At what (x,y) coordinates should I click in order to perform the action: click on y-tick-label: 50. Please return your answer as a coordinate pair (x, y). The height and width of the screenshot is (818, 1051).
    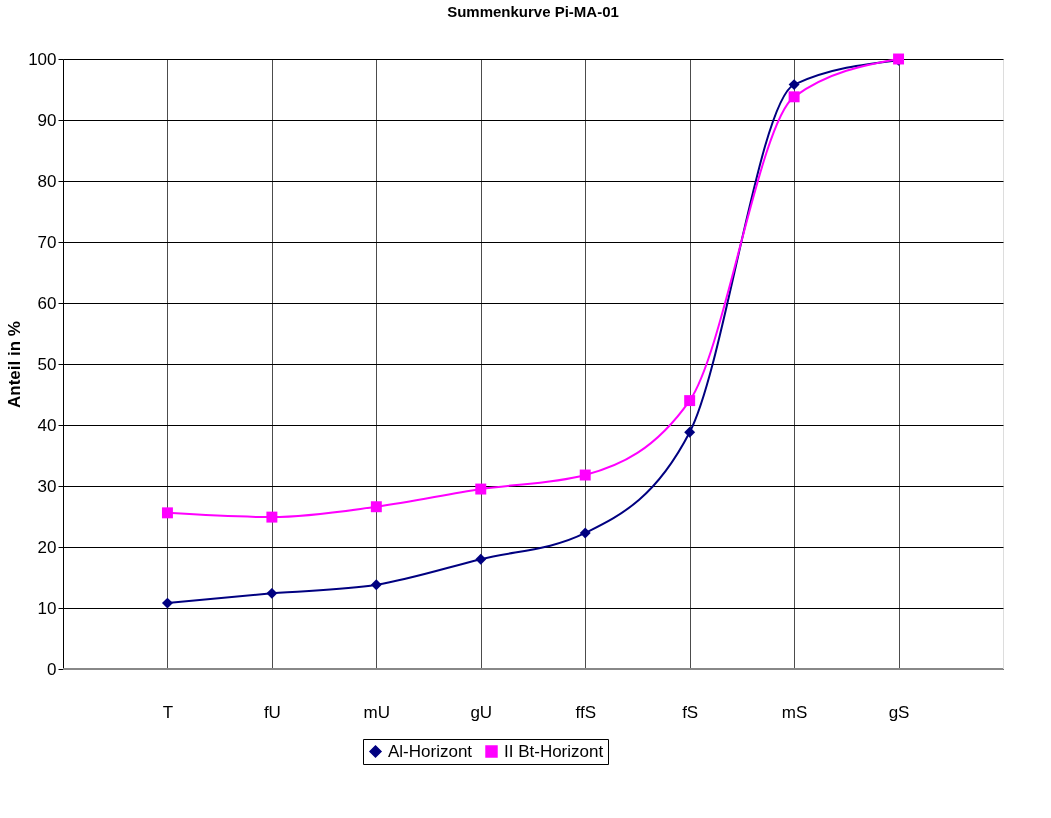
    Looking at the image, I should click on (47, 364).